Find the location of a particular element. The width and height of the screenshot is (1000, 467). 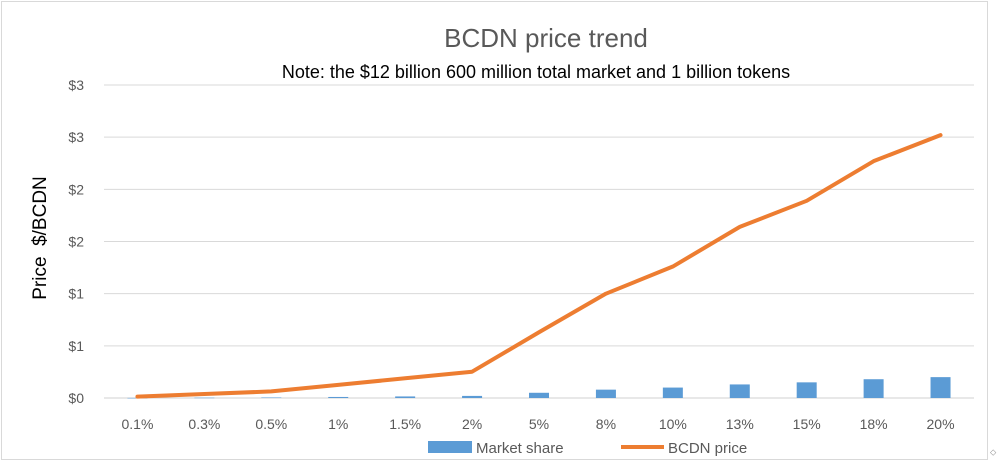

x-tick-label: 5% is located at coordinates (539, 424).